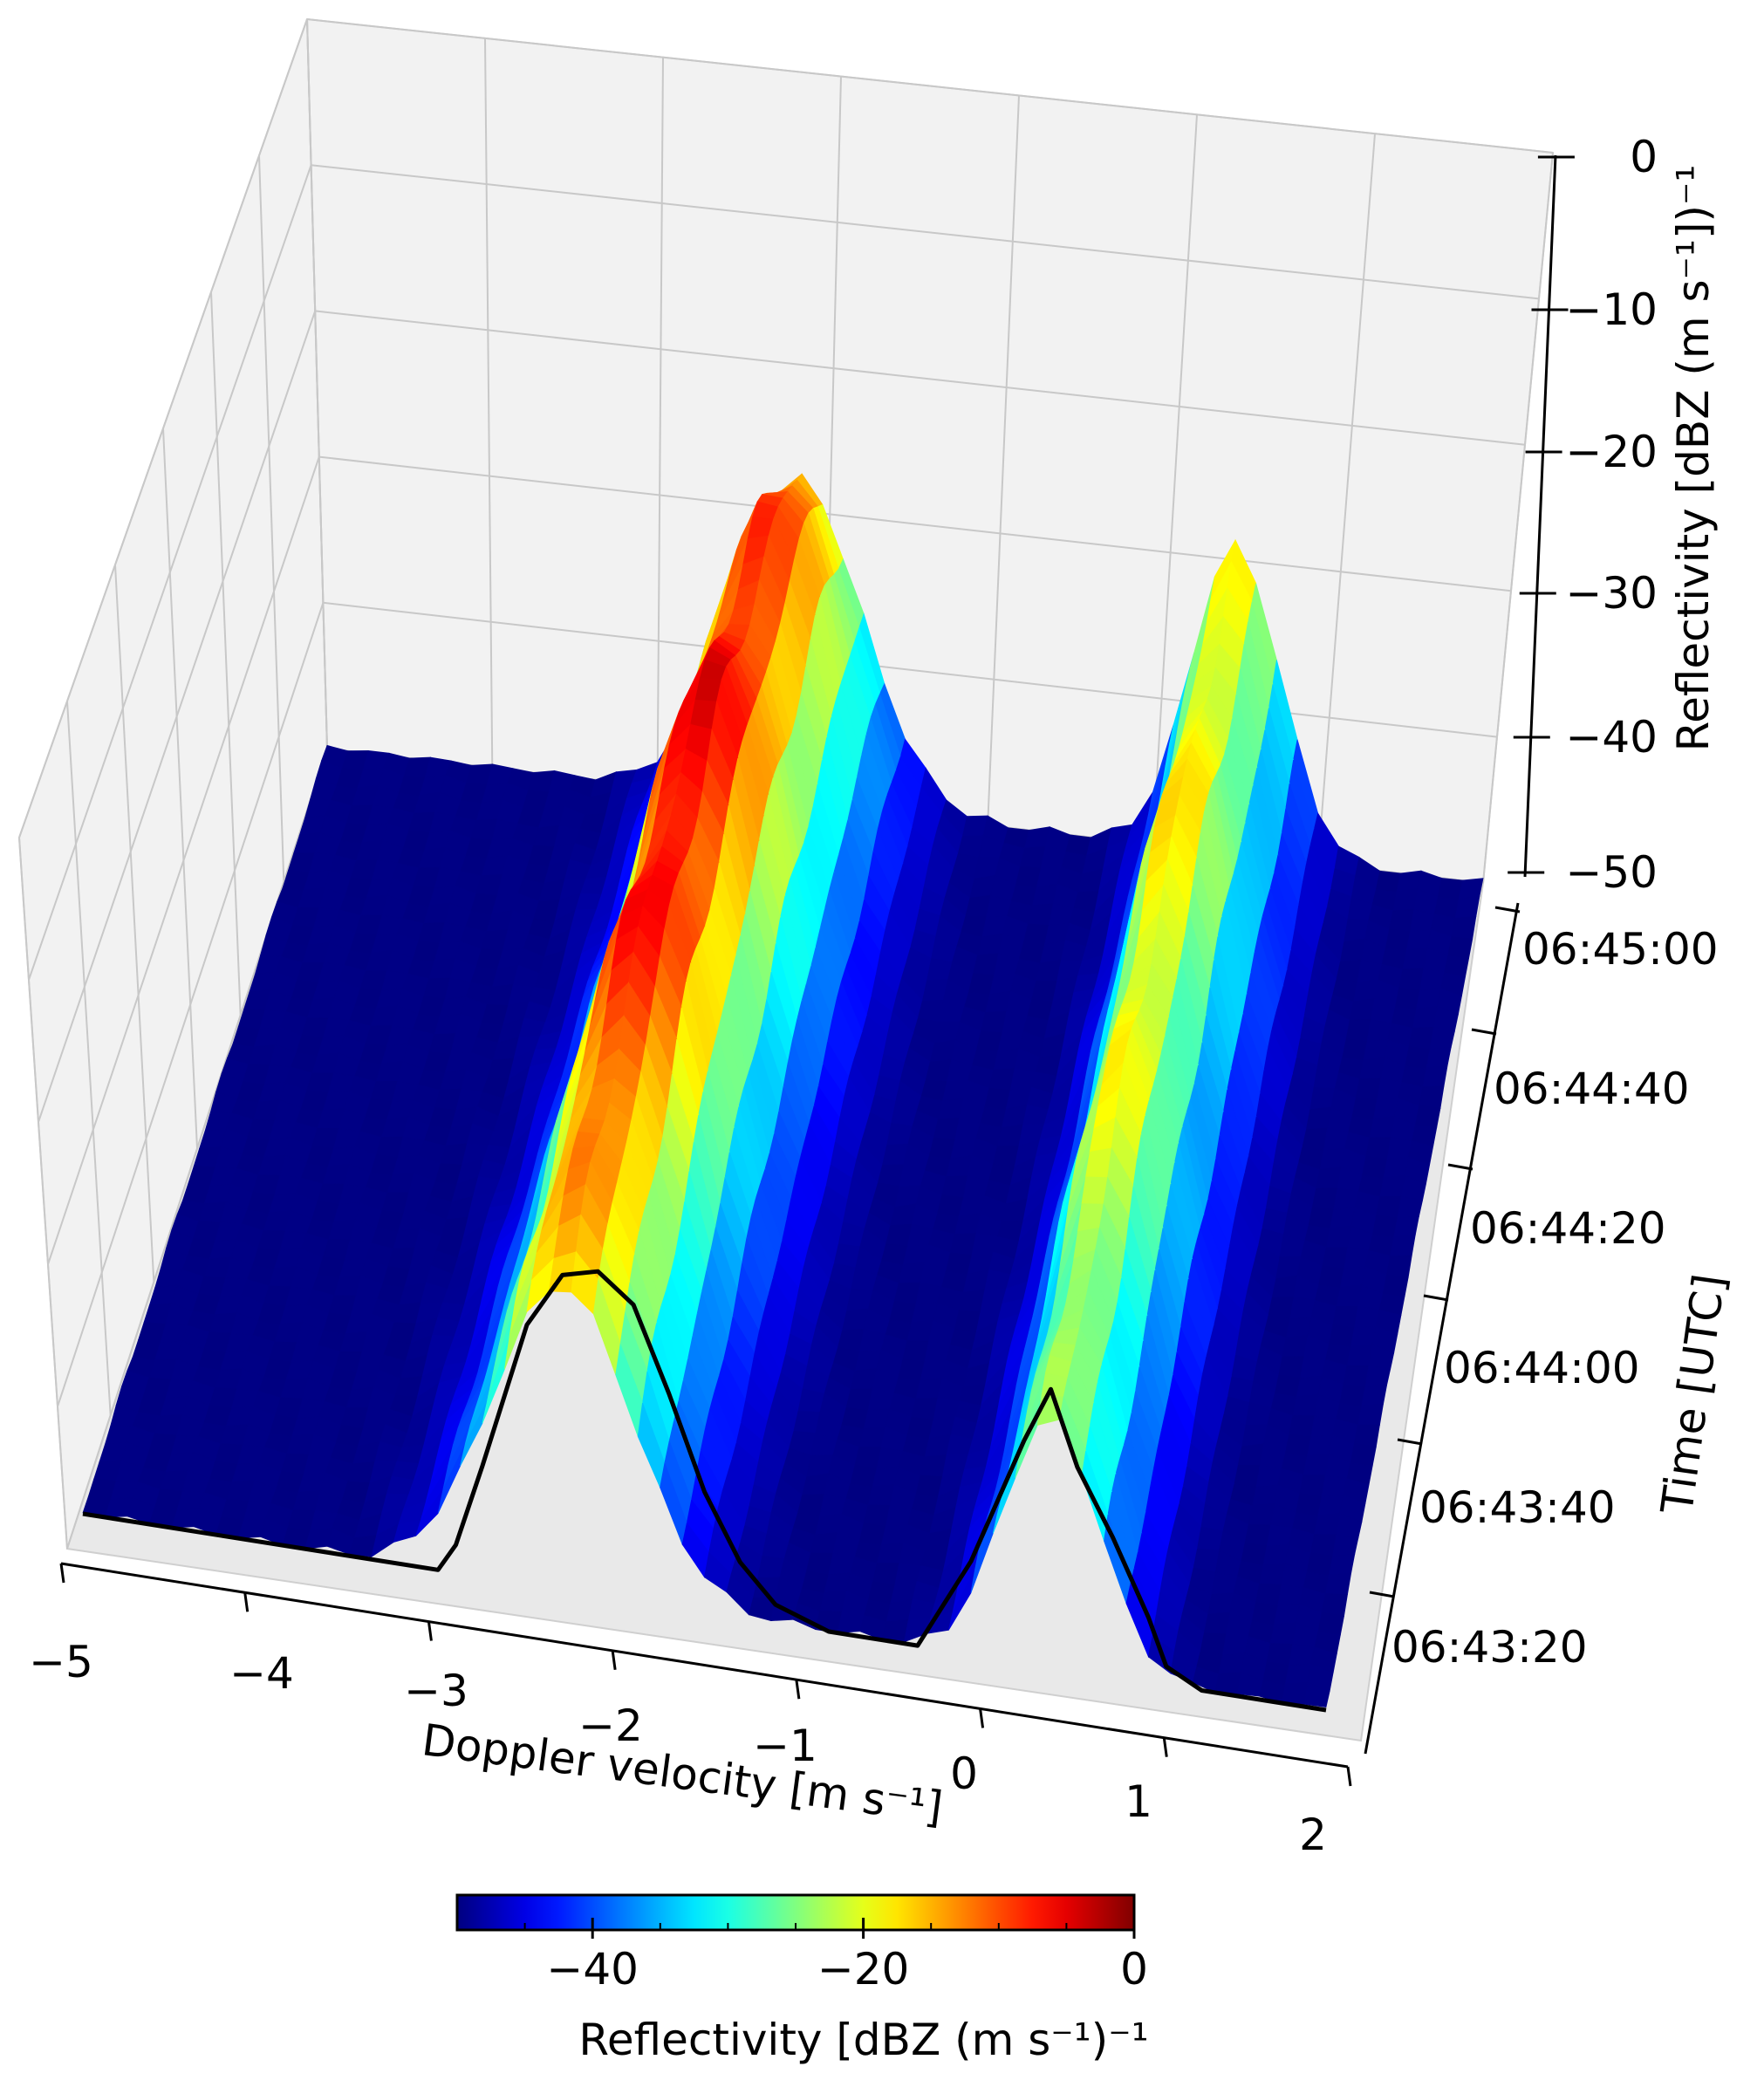  I want to click on z-tick-label: 0, so click(1644, 157).